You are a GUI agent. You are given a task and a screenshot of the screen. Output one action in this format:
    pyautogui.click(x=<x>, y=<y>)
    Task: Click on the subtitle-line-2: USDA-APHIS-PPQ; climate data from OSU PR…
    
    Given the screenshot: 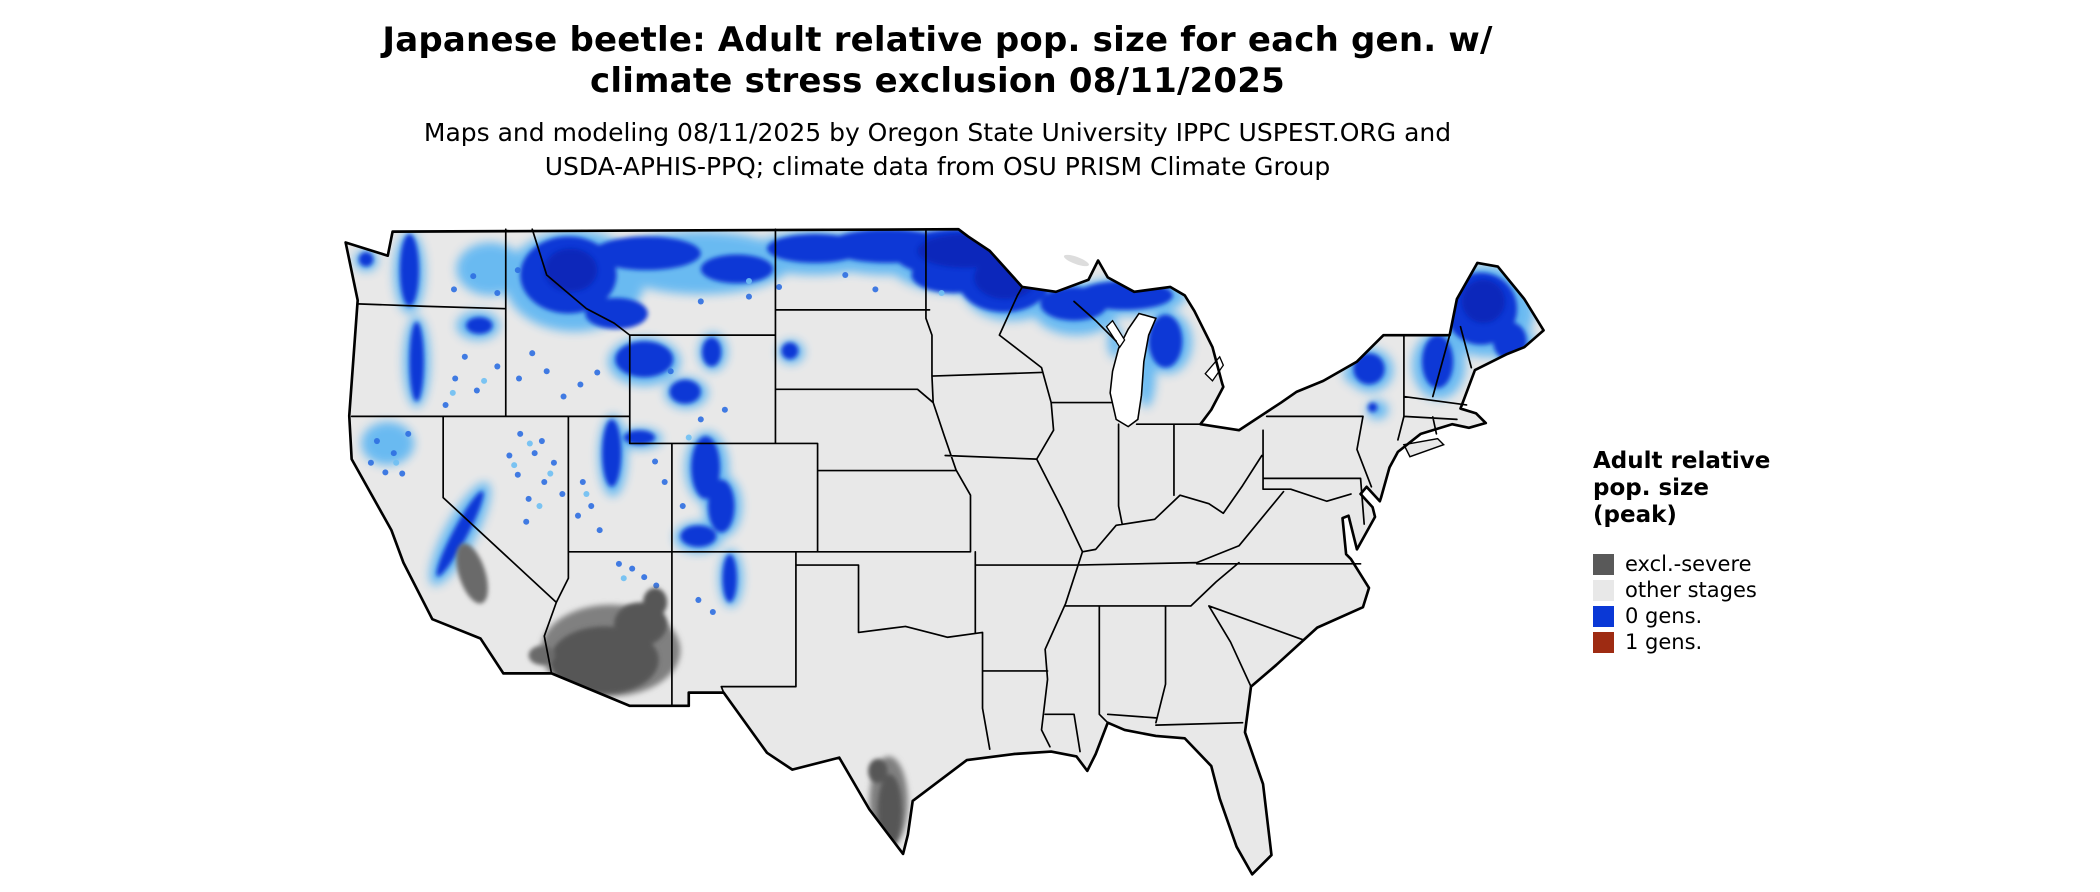 What is the action you would take?
    pyautogui.click(x=937, y=166)
    